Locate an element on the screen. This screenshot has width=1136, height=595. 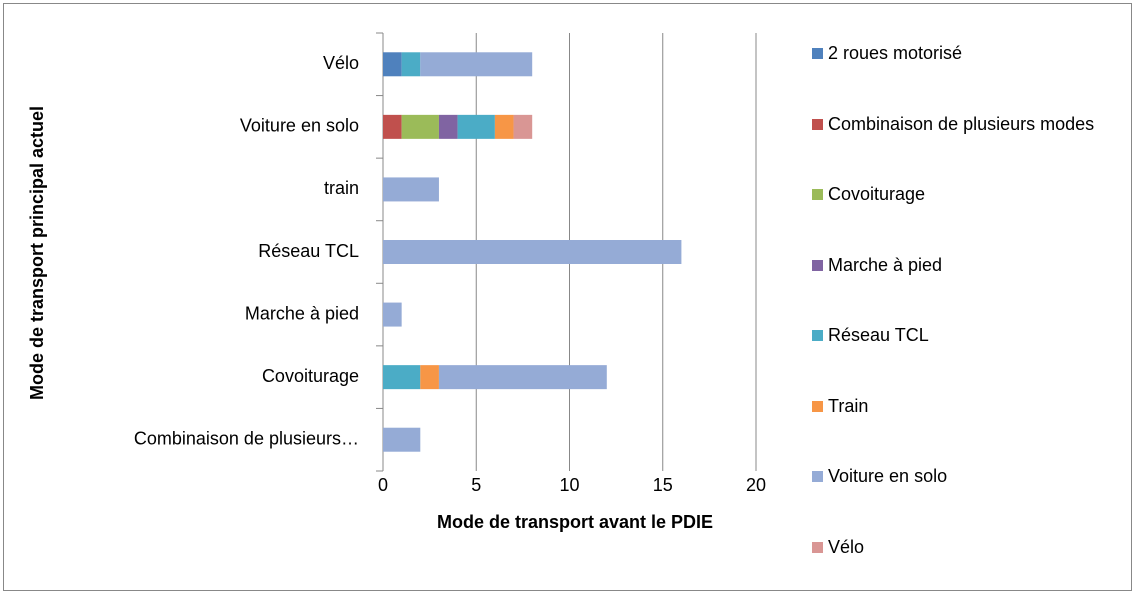
y-tick-label: Covoiturage is located at coordinates (310, 376).